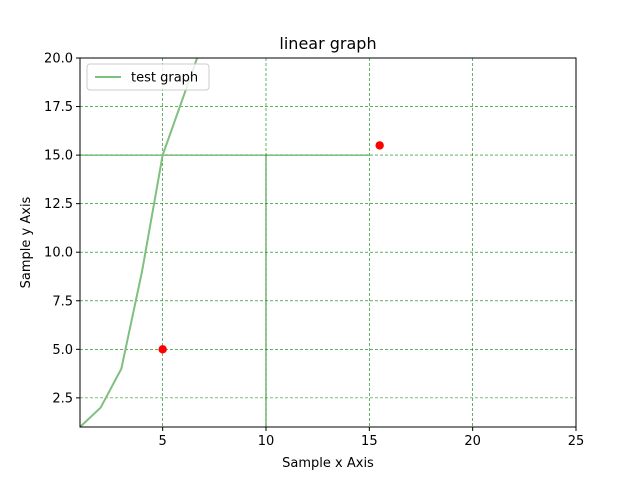 The width and height of the screenshot is (640, 480). Describe the element at coordinates (58, 107) in the screenshot. I see `y-tick-label: 17.5` at that location.